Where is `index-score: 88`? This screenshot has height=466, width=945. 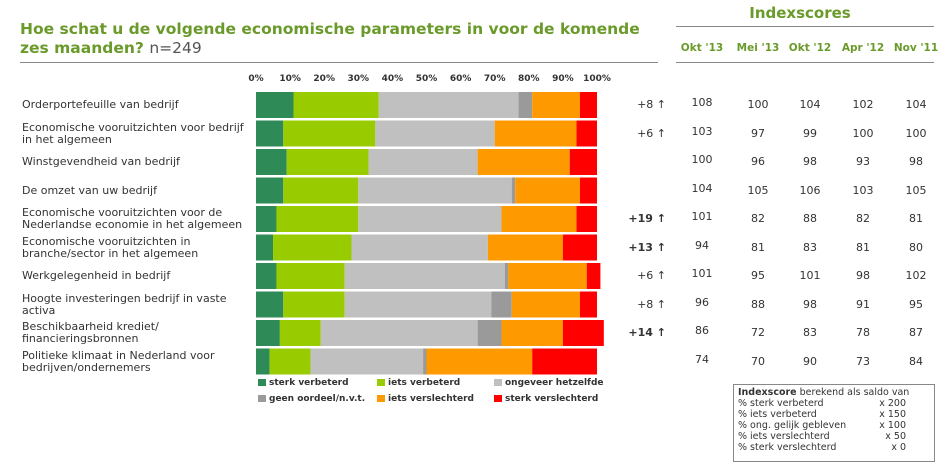 index-score: 88 is located at coordinates (758, 304).